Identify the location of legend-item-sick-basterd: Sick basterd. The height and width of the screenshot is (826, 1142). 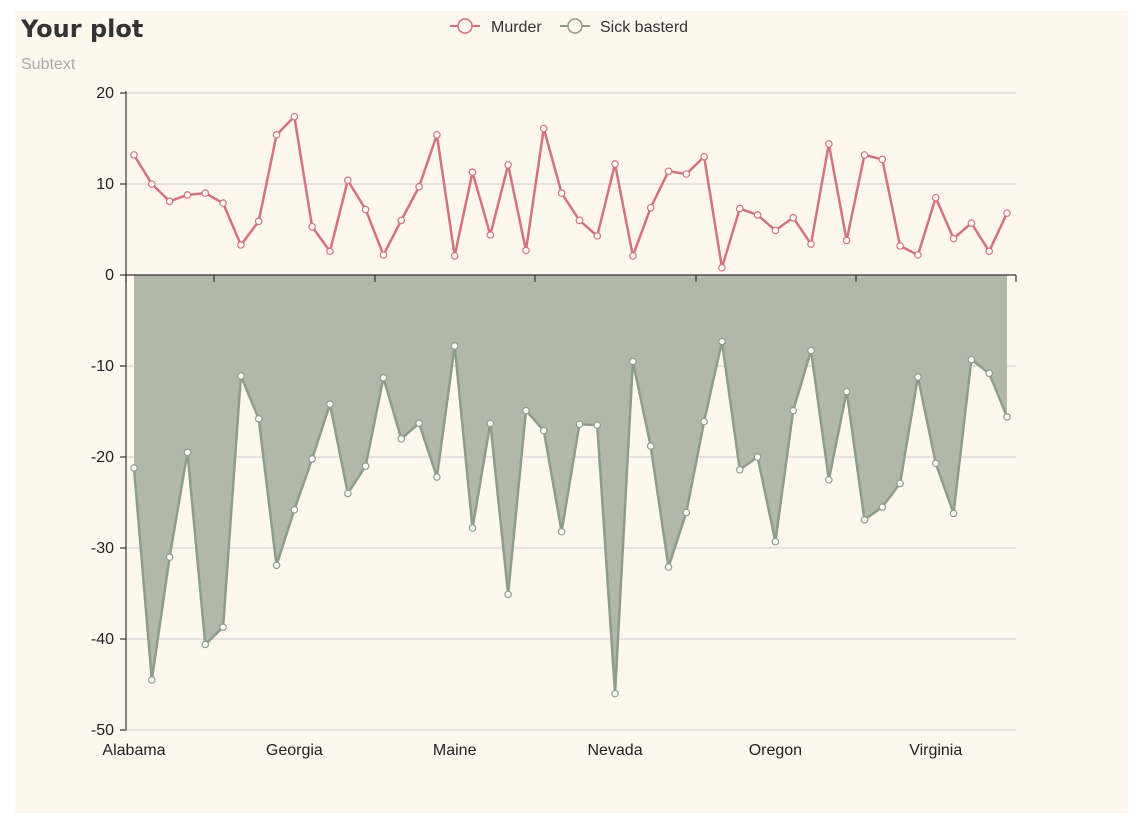
(624, 27).